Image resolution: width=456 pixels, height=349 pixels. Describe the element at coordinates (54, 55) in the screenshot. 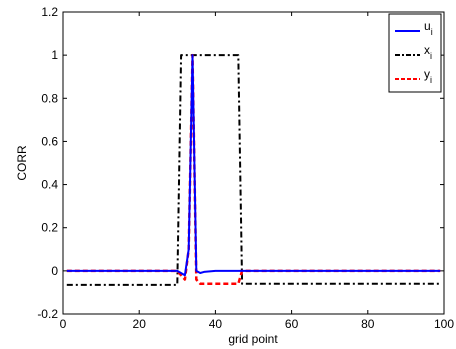

I see `y-tick-label: 1` at that location.